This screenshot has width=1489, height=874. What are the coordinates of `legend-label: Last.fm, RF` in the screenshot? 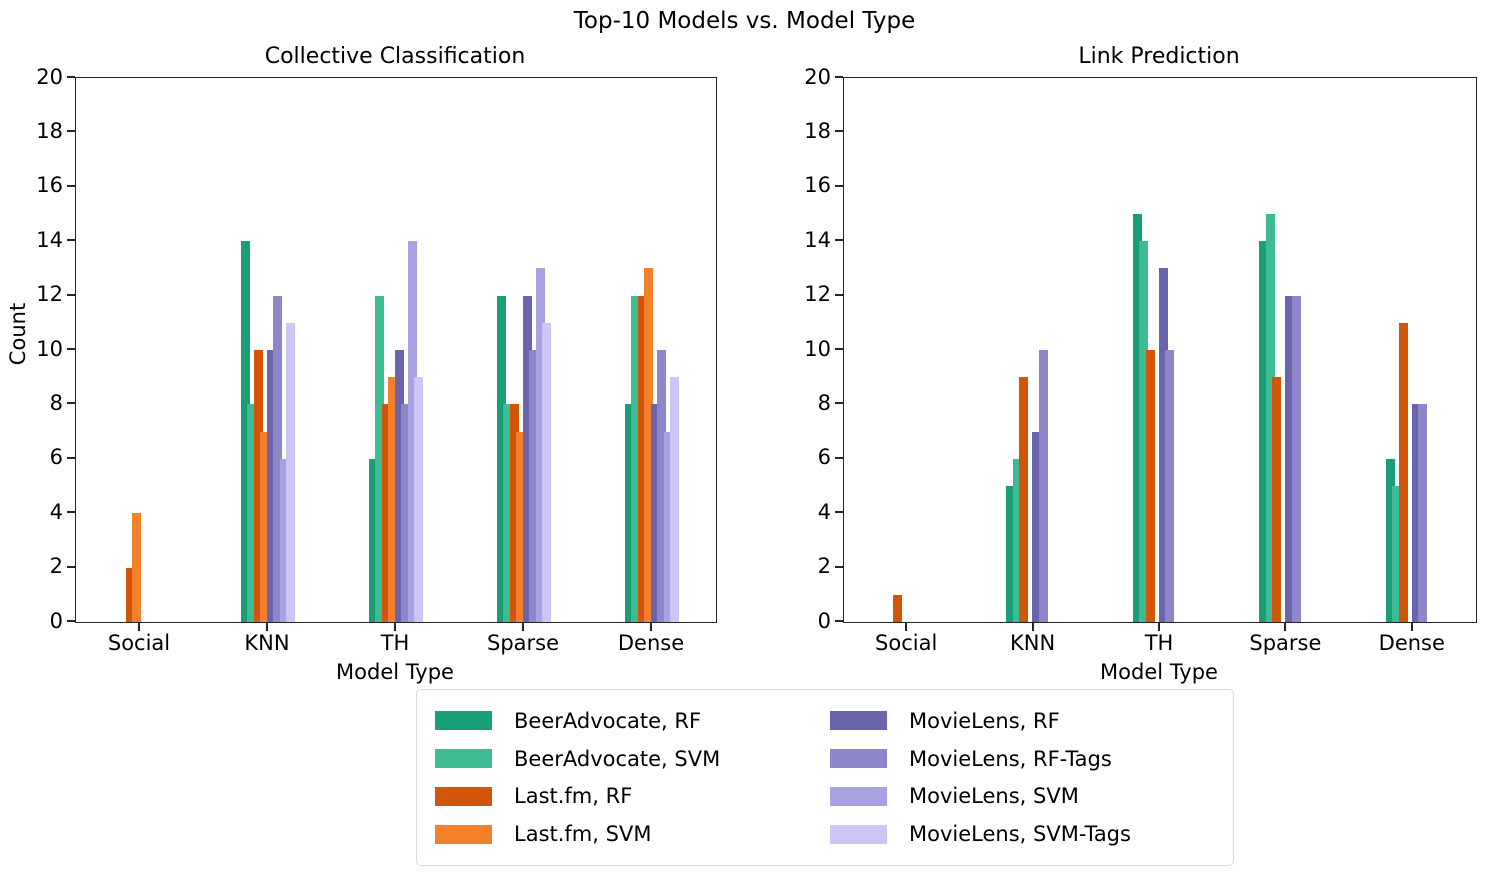 It's located at (573, 796).